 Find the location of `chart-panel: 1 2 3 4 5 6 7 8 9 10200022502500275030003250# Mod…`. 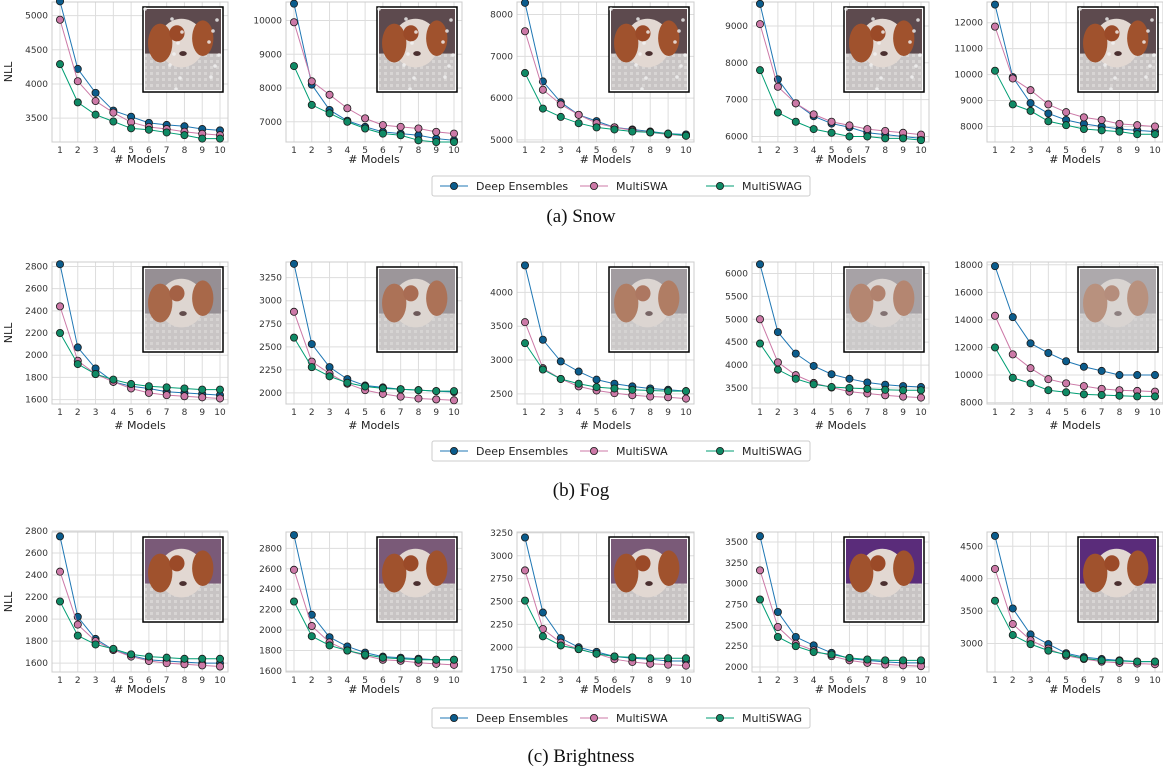

chart-panel: 1 2 3 4 5 6 7 8 9 10200022502500275030003250# Mod… is located at coordinates (360, 346).